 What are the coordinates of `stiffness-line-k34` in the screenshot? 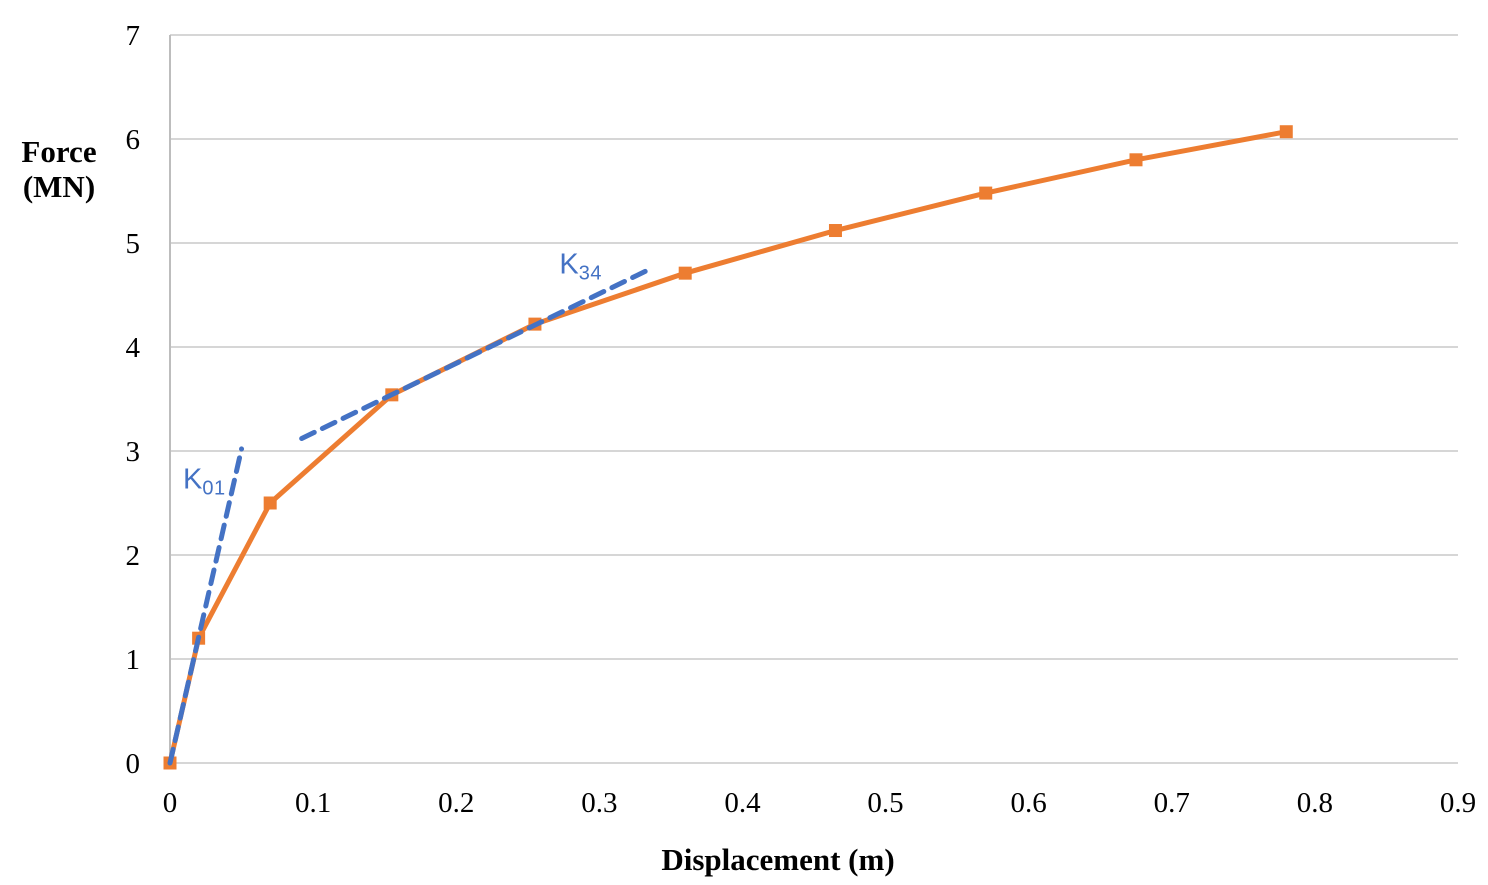 It's located at (477, 353).